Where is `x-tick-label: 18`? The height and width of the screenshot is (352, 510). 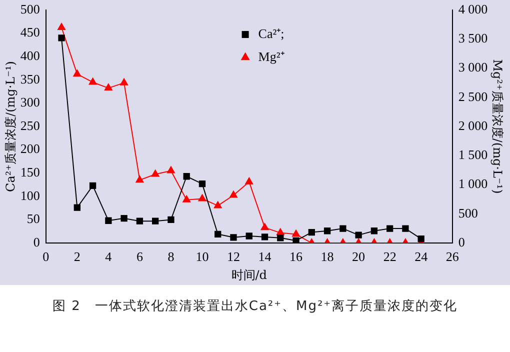
x-tick-label: 18 is located at coordinates (327, 256).